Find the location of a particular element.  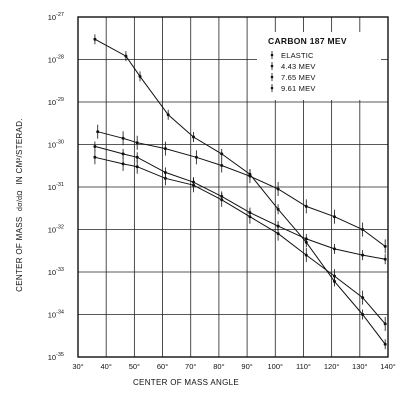

y-tick-label: 10-30 is located at coordinates (56, 145).